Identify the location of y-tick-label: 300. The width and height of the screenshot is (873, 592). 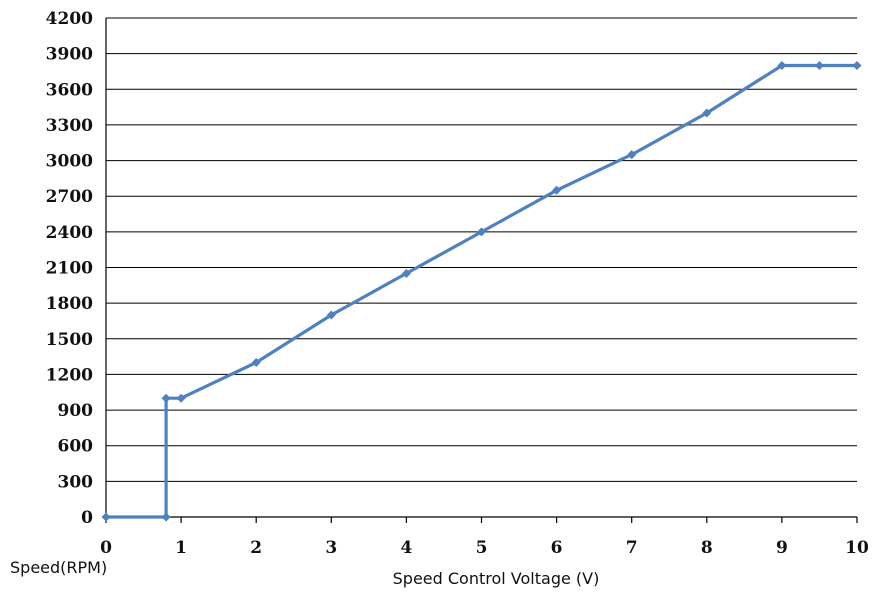
(76, 482).